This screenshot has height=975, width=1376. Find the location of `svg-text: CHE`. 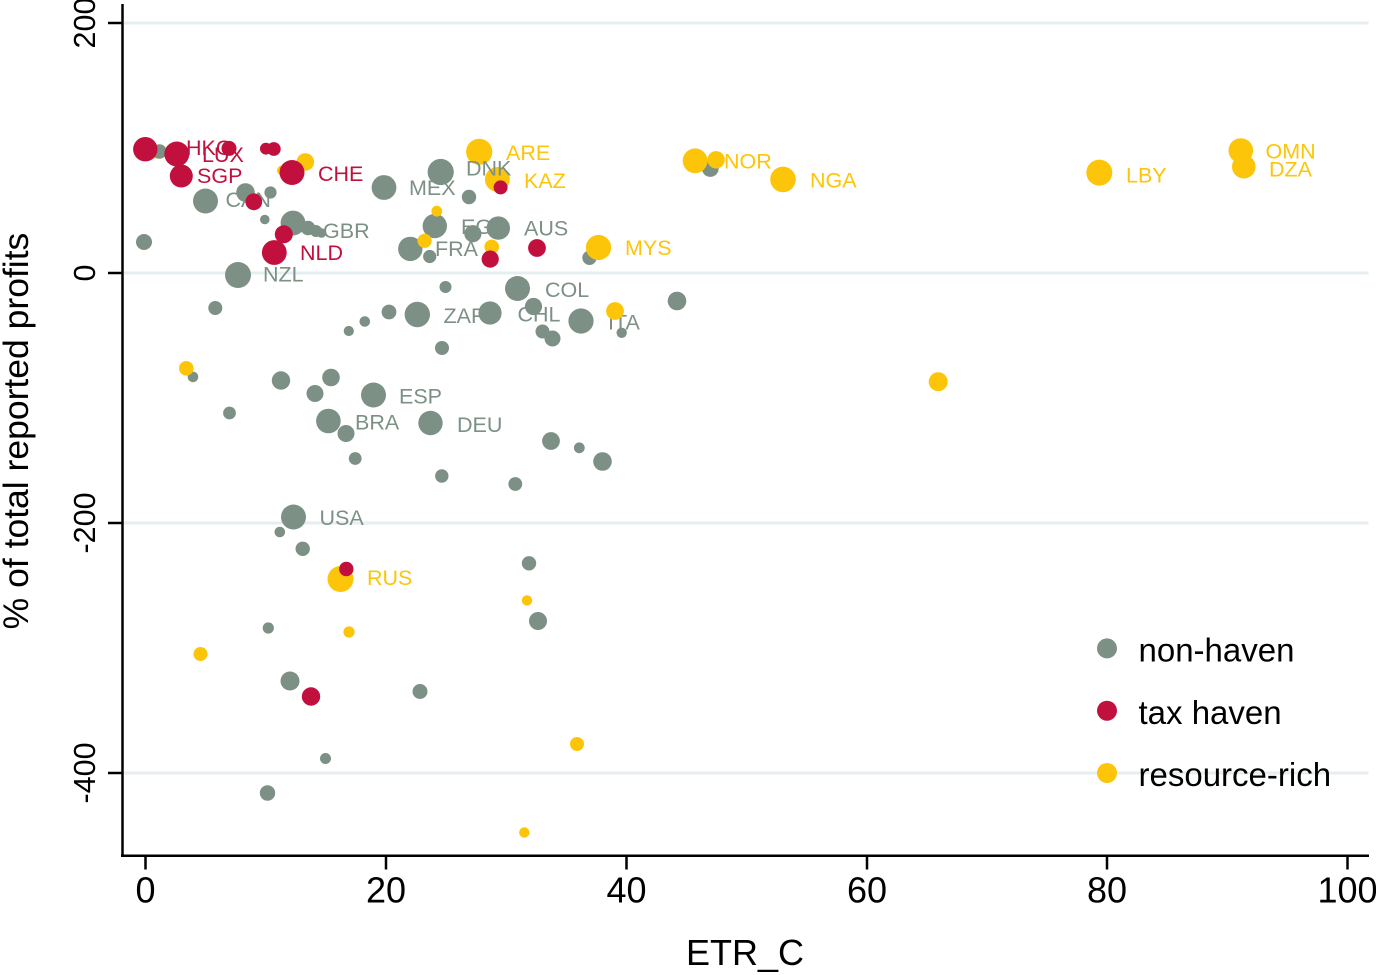

svg-text: CHE is located at coordinates (340, 174).